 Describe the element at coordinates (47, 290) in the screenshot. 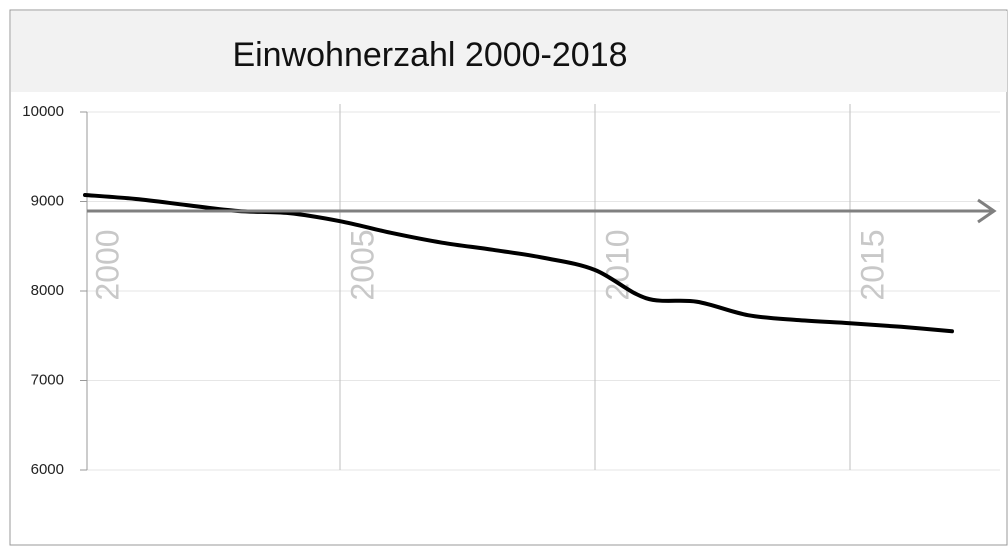

I see `y-tick-label: 8000` at that location.